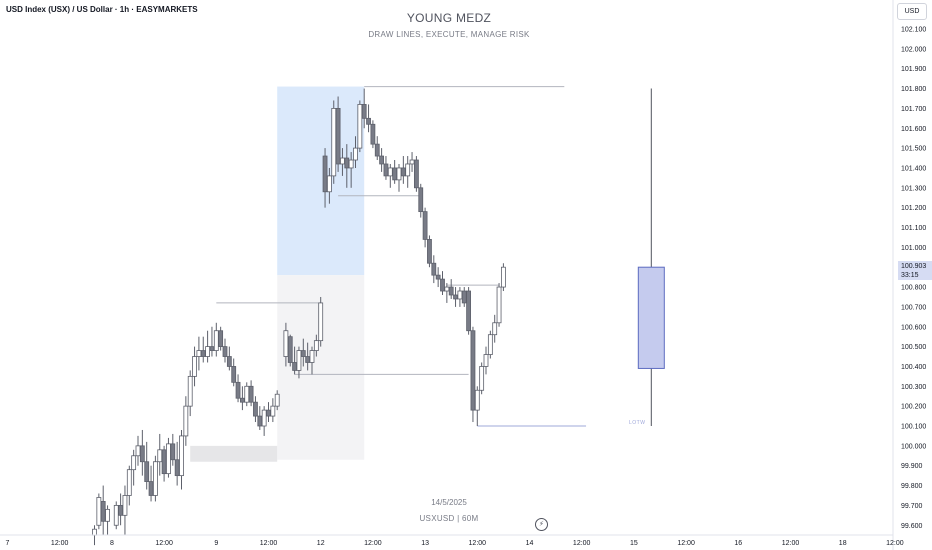 The height and width of the screenshot is (550, 932). Describe the element at coordinates (913, 387) in the screenshot. I see `price-tick-label: 100.300` at that location.